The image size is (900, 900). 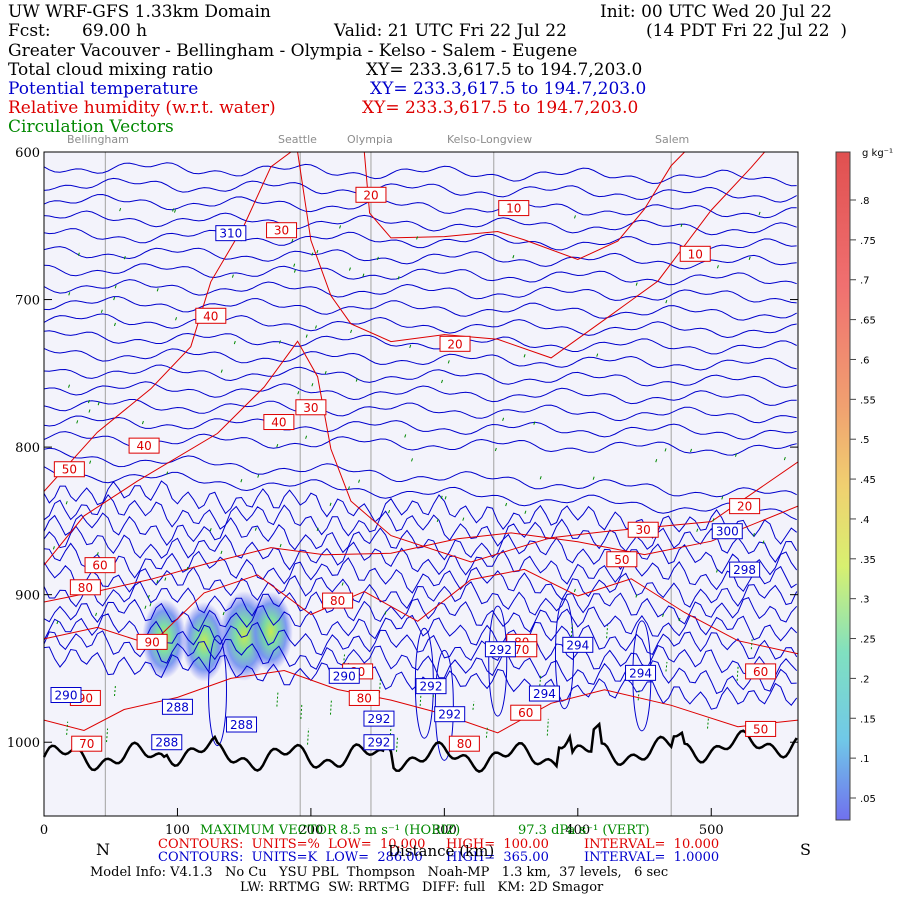 I want to click on colorbar-tick-label: .55, so click(x=868, y=400).